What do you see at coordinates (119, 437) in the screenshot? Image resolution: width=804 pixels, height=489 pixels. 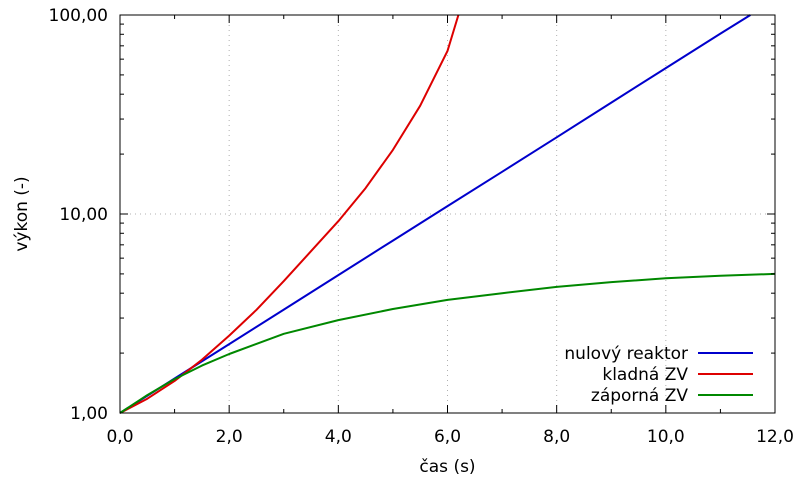 I see `x-tick-label: 0,0` at bounding box center [119, 437].